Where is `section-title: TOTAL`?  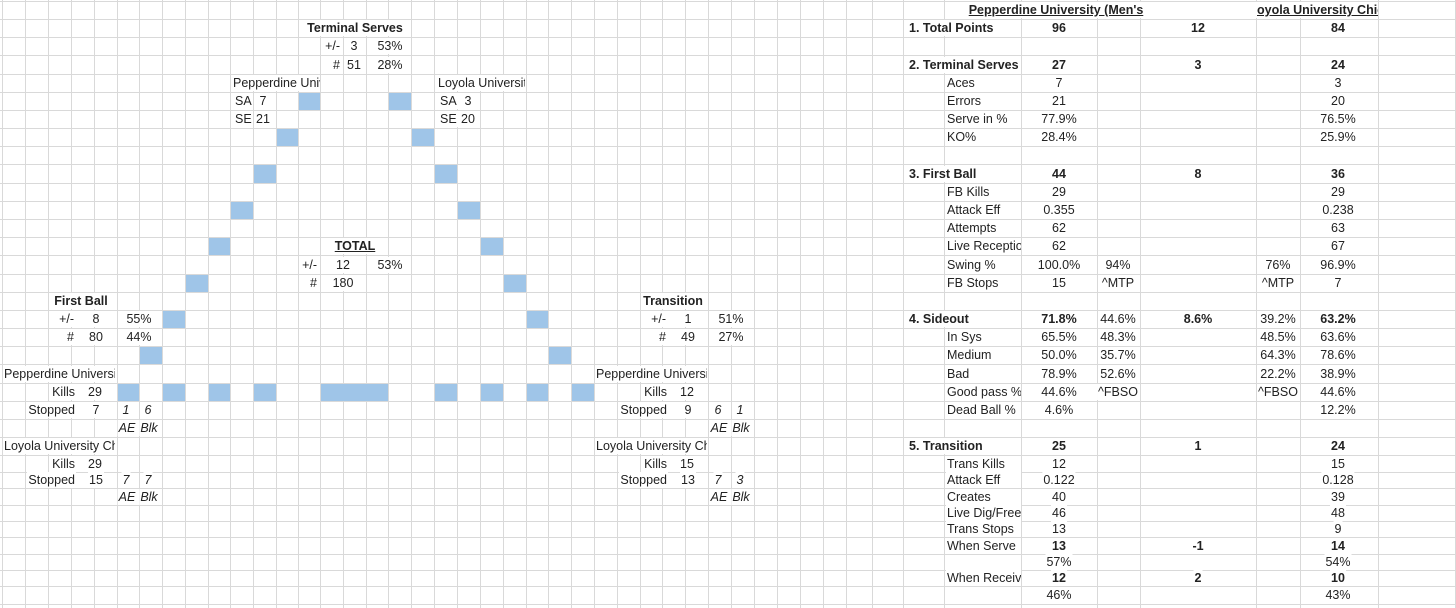
section-title: TOTAL is located at coordinates (355, 246).